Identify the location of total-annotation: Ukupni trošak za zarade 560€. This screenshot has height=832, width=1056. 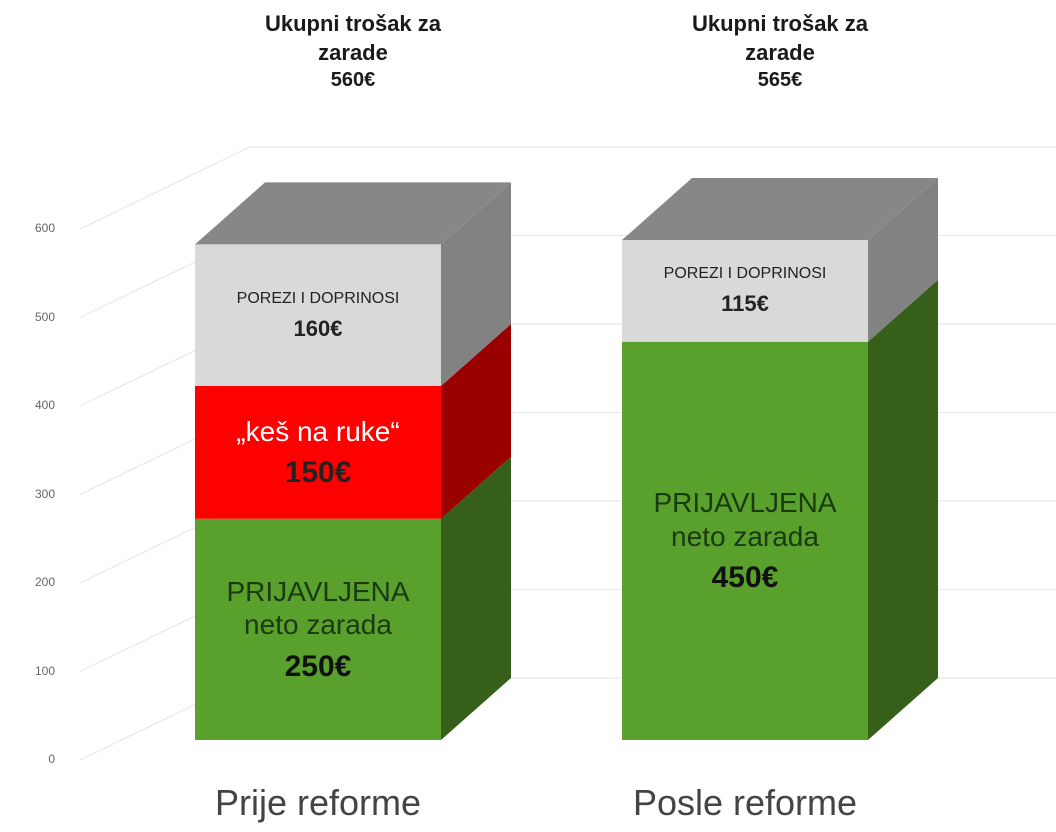
(353, 51).